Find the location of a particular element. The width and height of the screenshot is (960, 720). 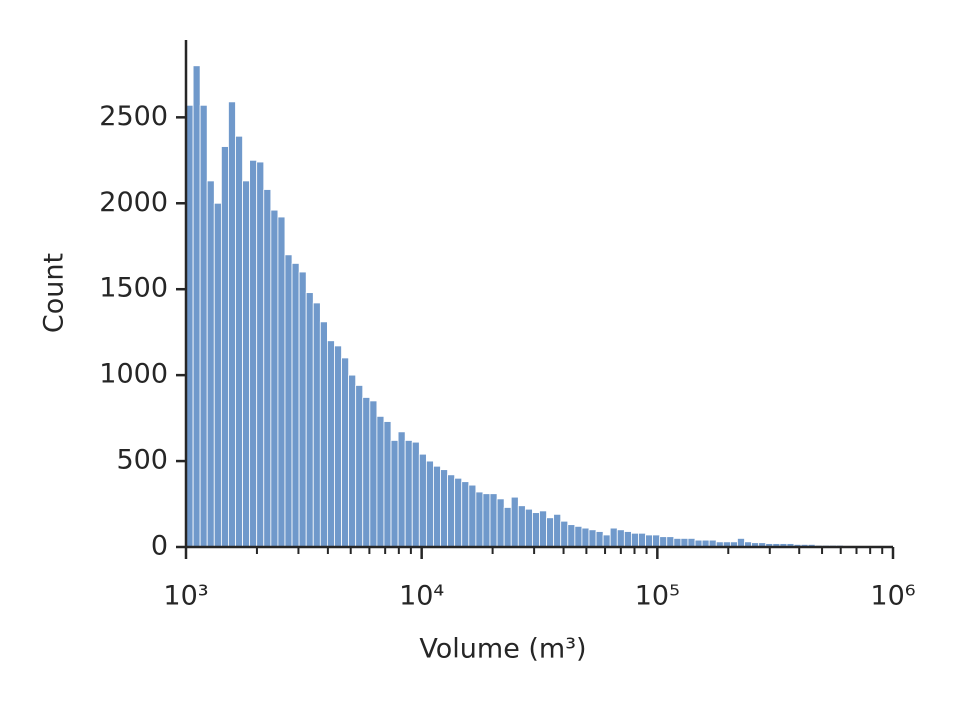

y-tick-label: 2000 is located at coordinates (133, 202).